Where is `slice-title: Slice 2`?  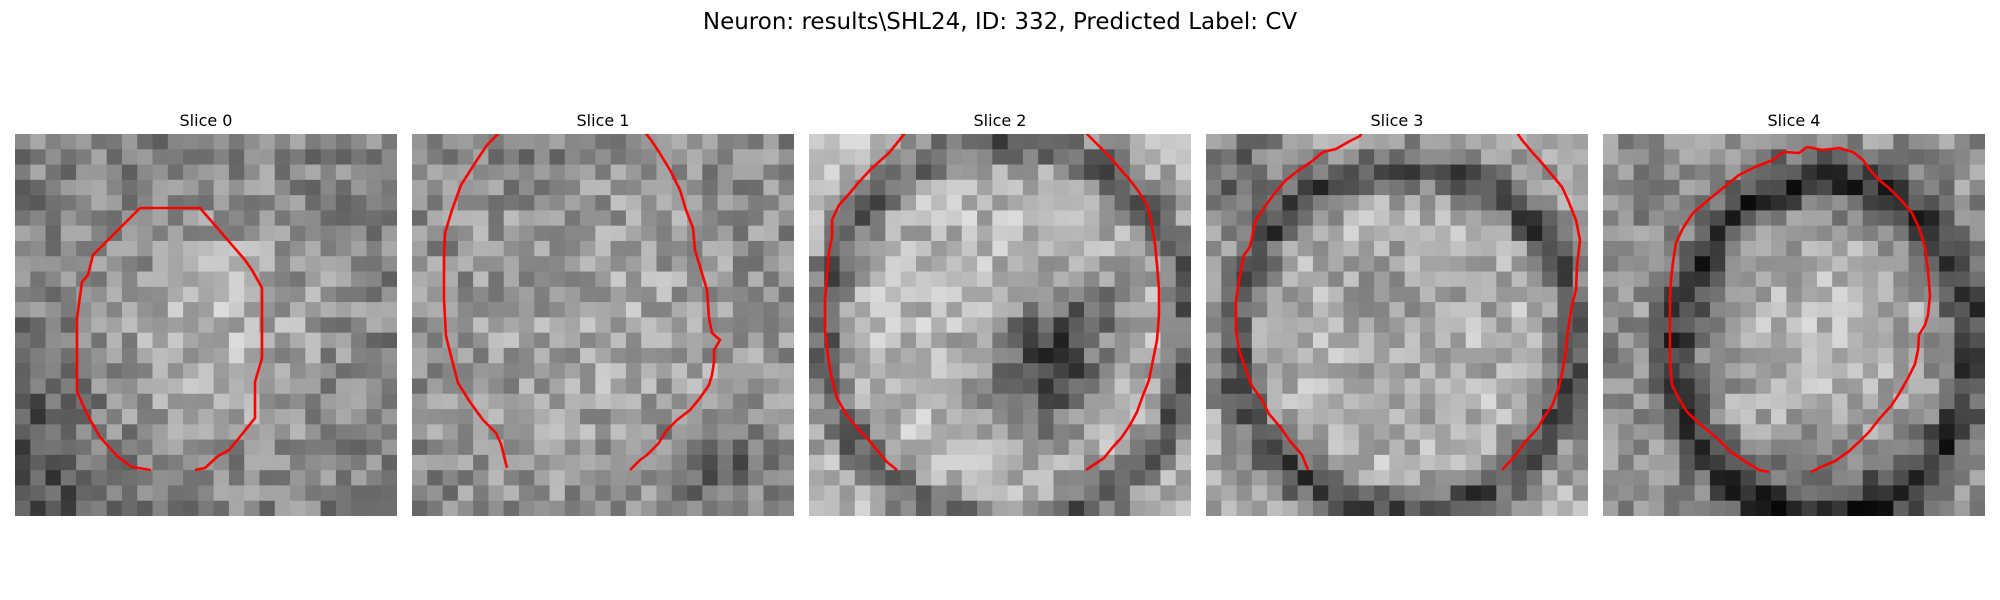 slice-title: Slice 2 is located at coordinates (1000, 120).